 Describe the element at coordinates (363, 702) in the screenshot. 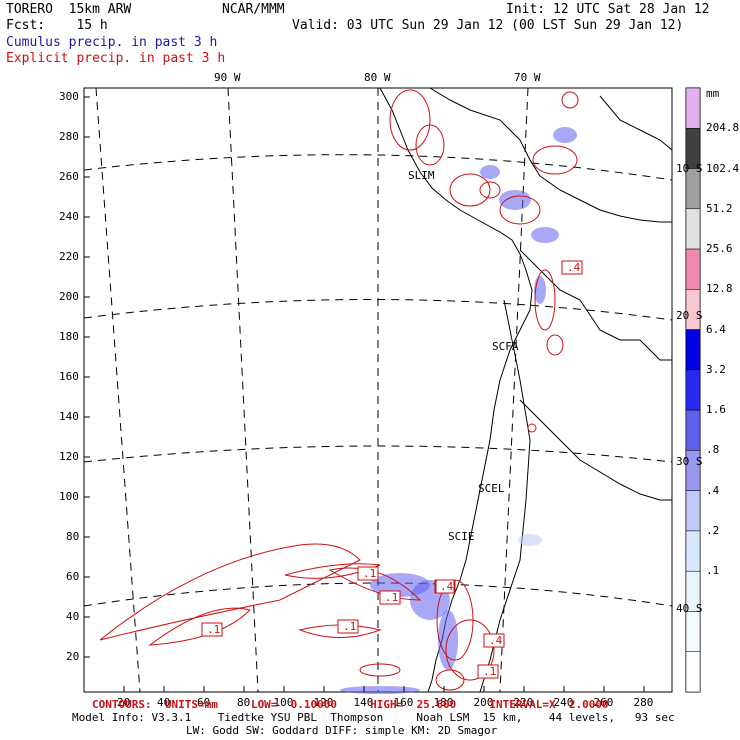

I see `x-tick-label: 140` at that location.